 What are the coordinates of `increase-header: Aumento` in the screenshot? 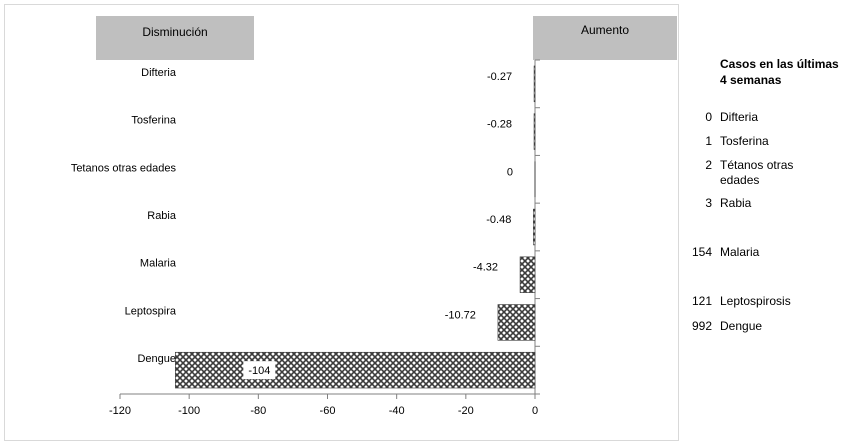 It's located at (605, 38).